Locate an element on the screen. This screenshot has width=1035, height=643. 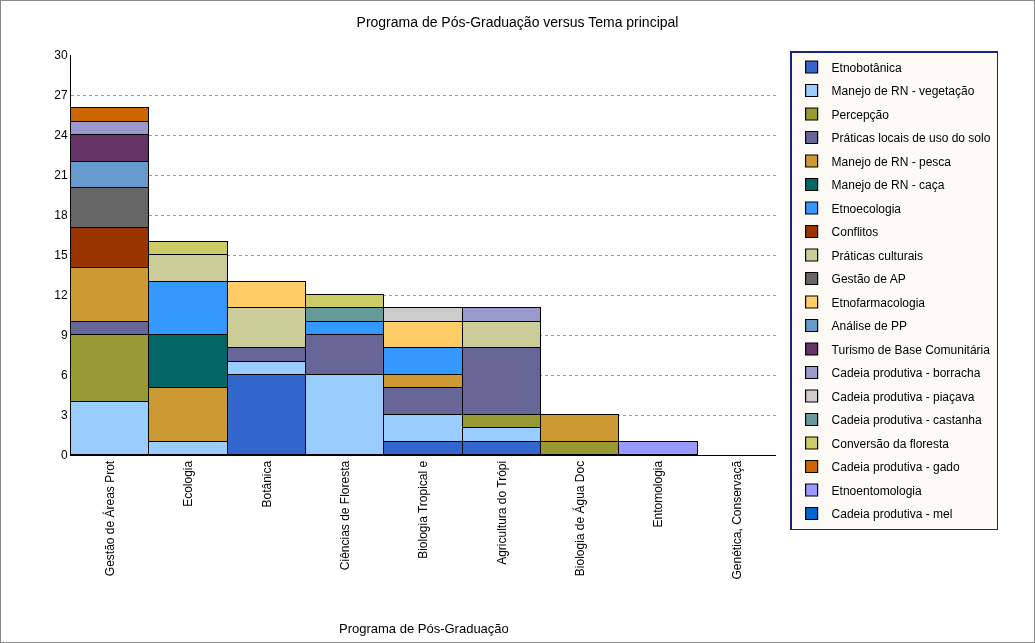
legend-label: Conflitos is located at coordinates (855, 232).